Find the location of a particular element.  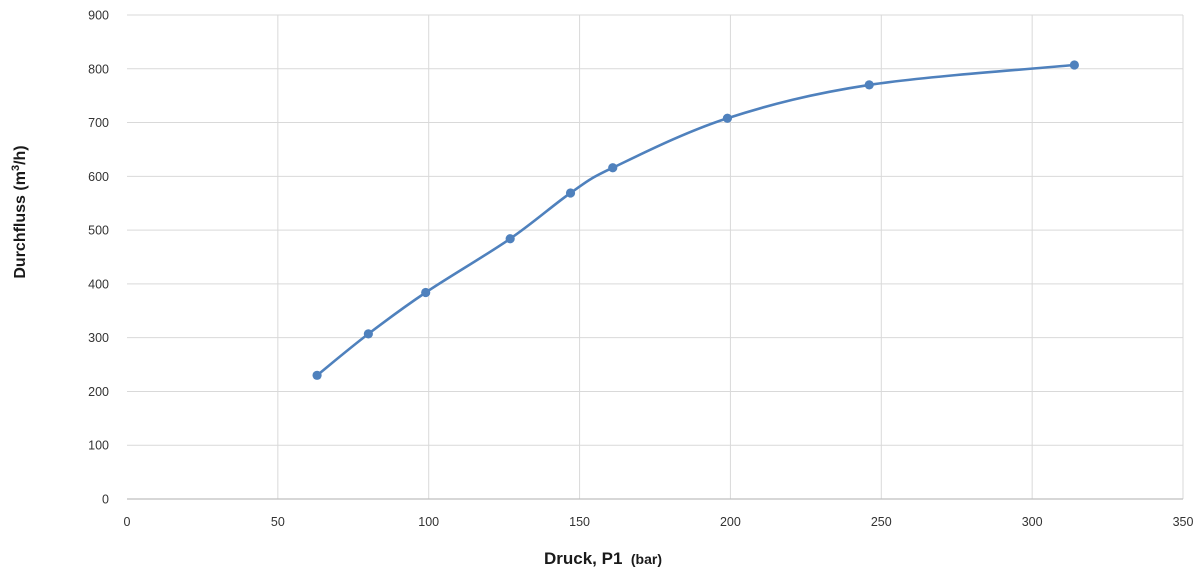

x-axis-title-main: Druck, P1 is located at coordinates (583, 558).